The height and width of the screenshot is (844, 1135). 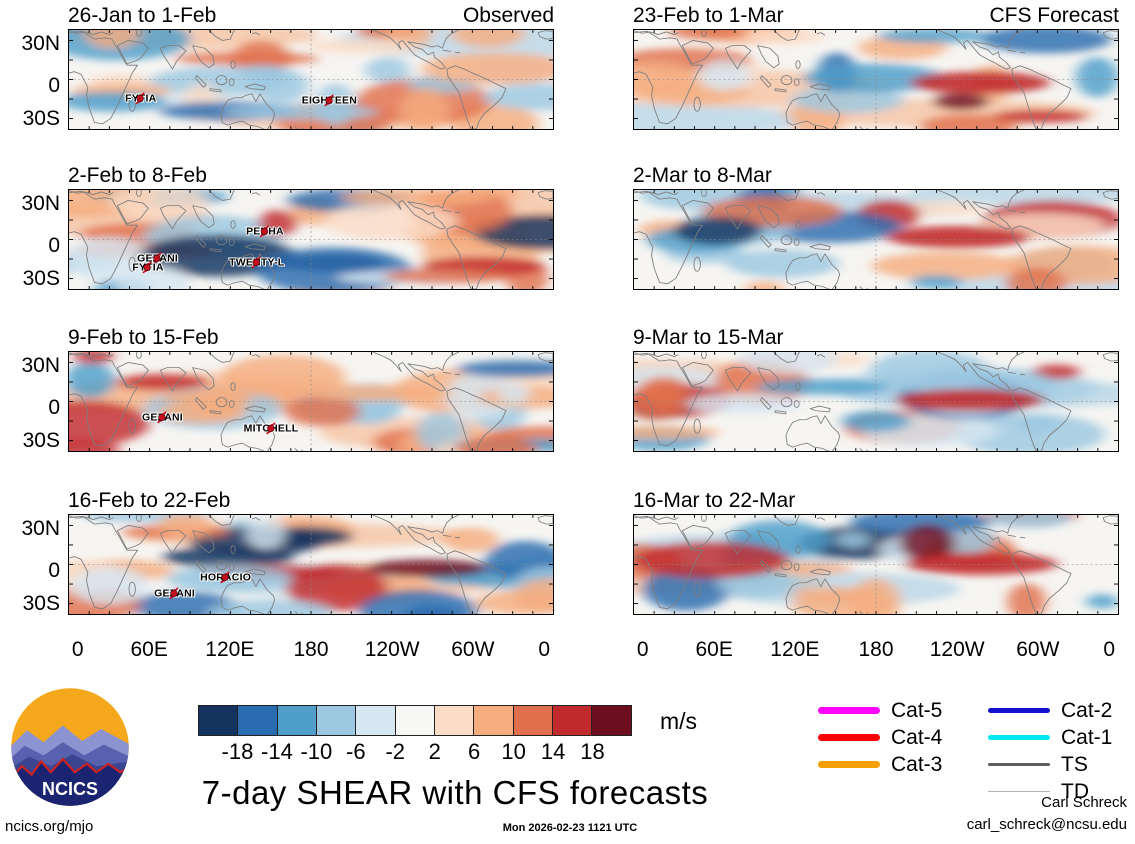 What do you see at coordinates (1046, 824) in the screenshot?
I see `author-email: carl_schreck@ncsu.edu` at bounding box center [1046, 824].